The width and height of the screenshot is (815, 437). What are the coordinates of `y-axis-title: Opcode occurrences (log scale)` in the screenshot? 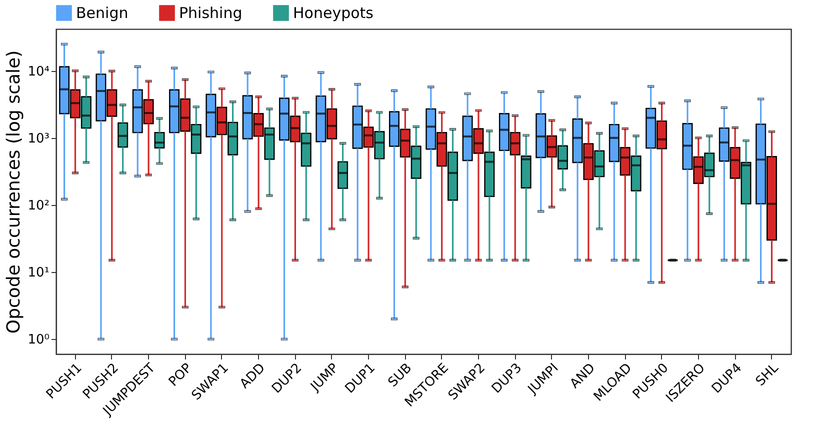 It's located at (14, 192).